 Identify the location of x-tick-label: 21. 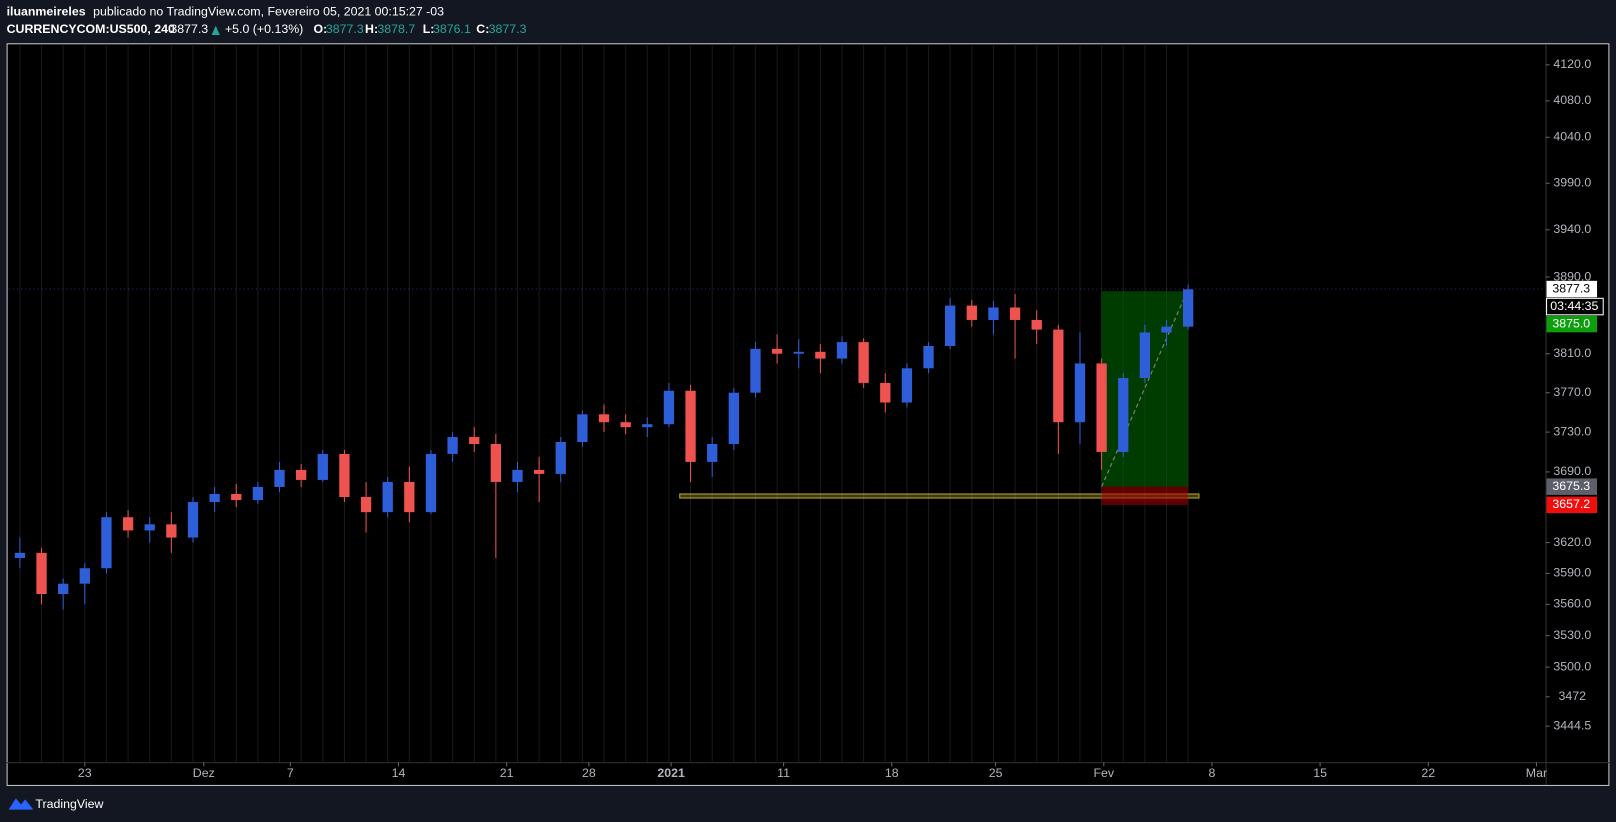
(507, 773).